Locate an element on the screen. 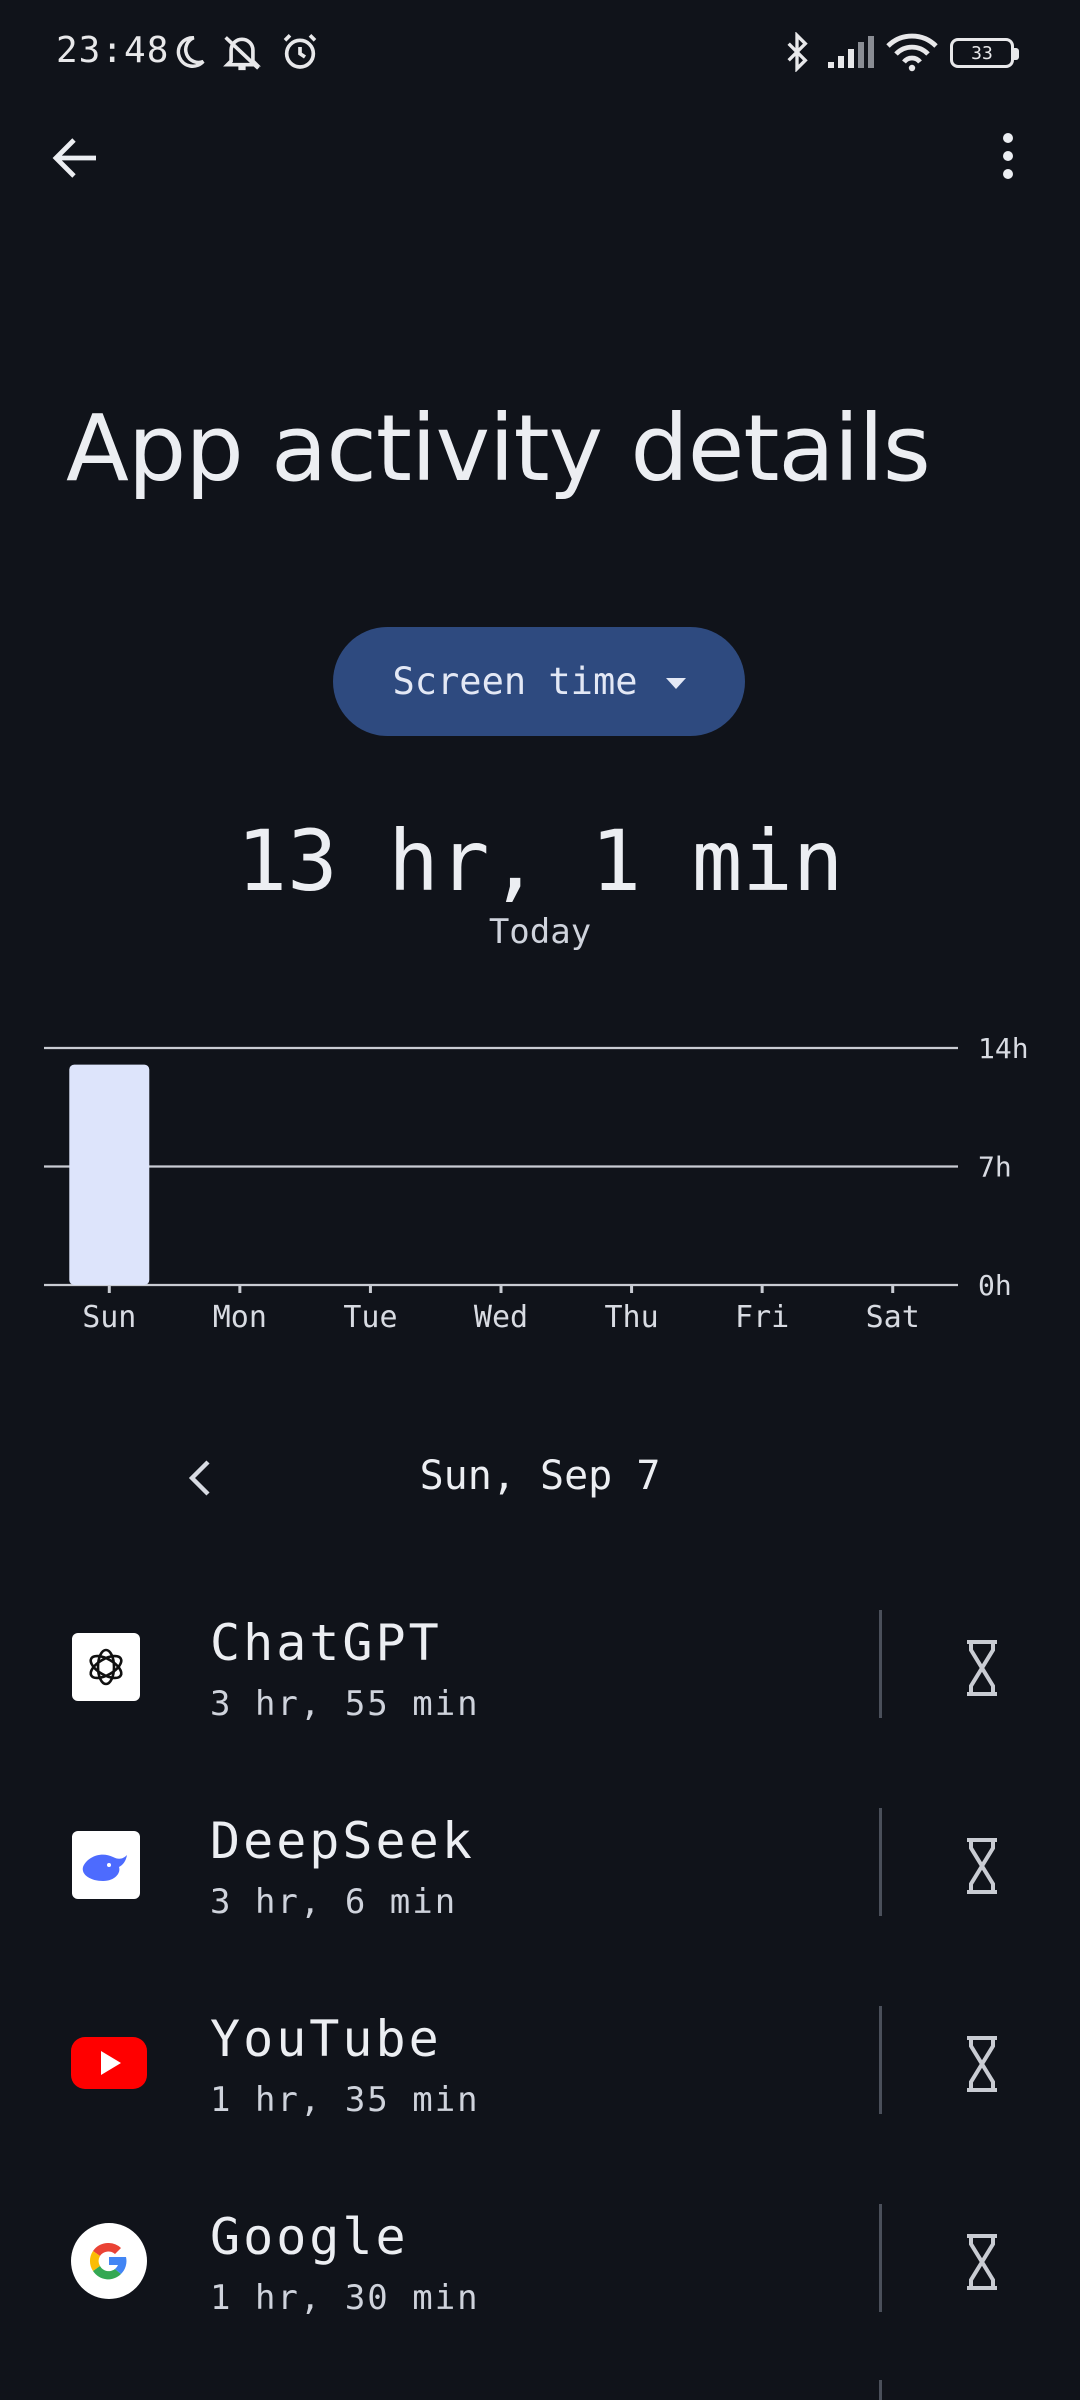 The width and height of the screenshot is (1080, 2400). status-time: 23:48 is located at coordinates (113, 50).